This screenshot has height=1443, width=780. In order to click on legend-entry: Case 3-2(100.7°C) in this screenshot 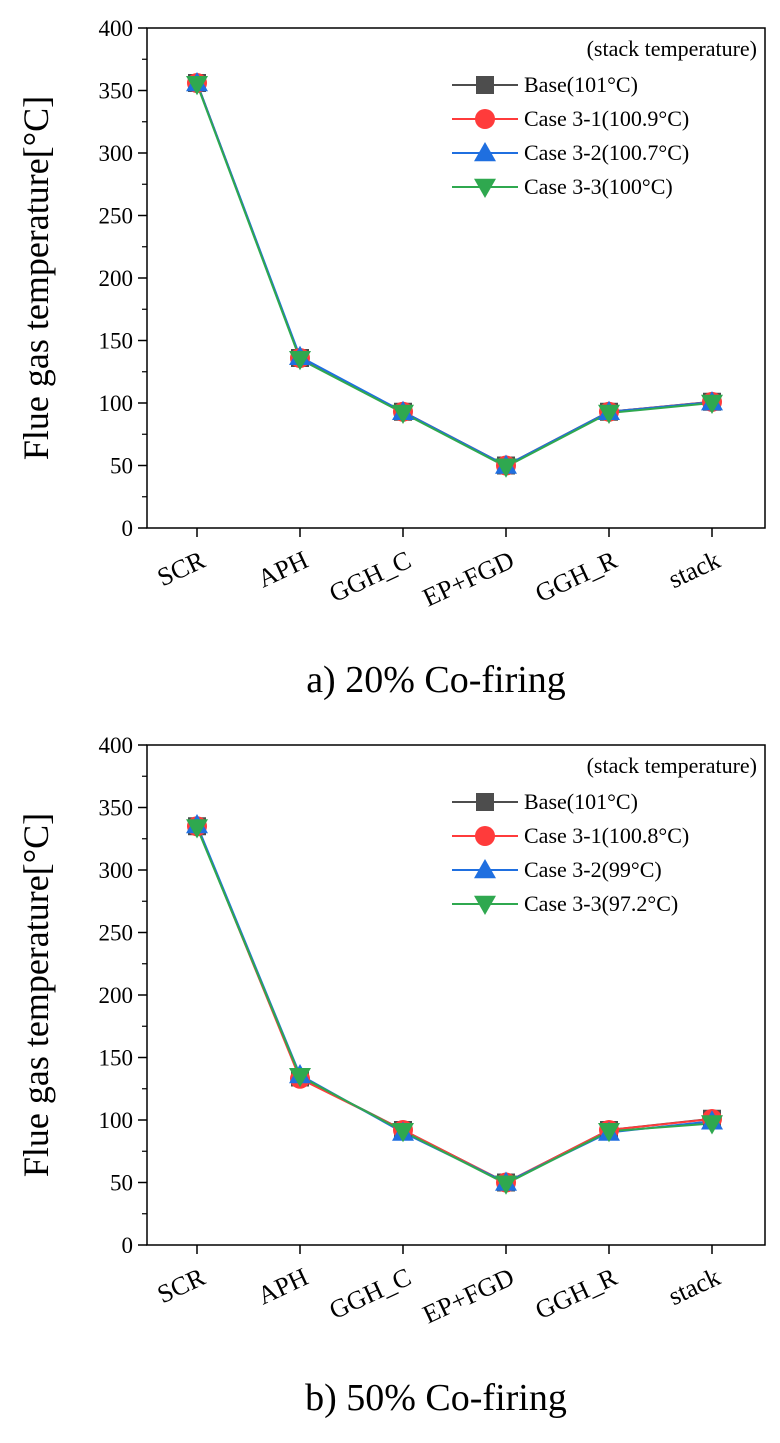, I will do `click(606, 152)`.